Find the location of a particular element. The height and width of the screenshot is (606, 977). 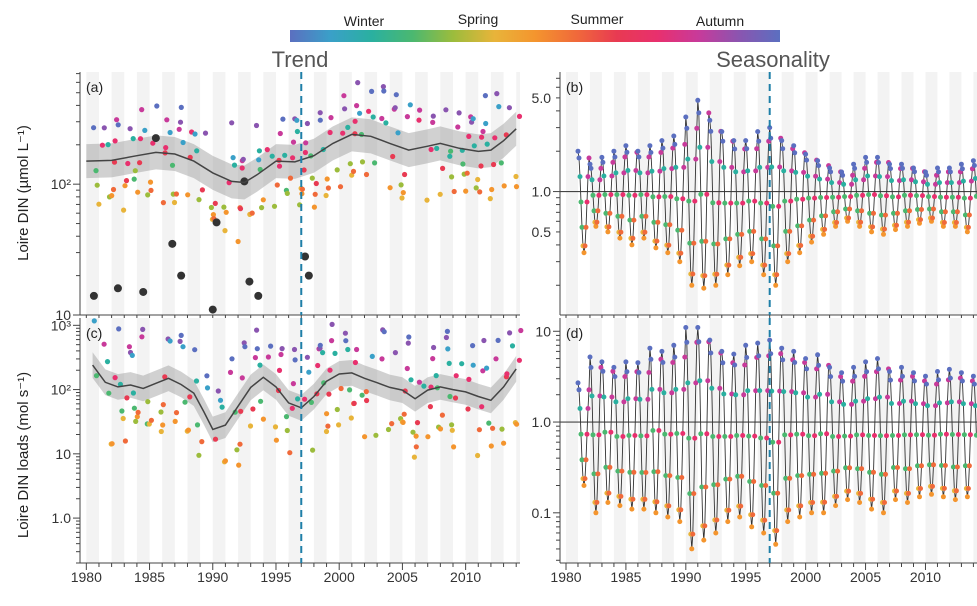

x-tick-label: 2010 is located at coordinates (925, 577).